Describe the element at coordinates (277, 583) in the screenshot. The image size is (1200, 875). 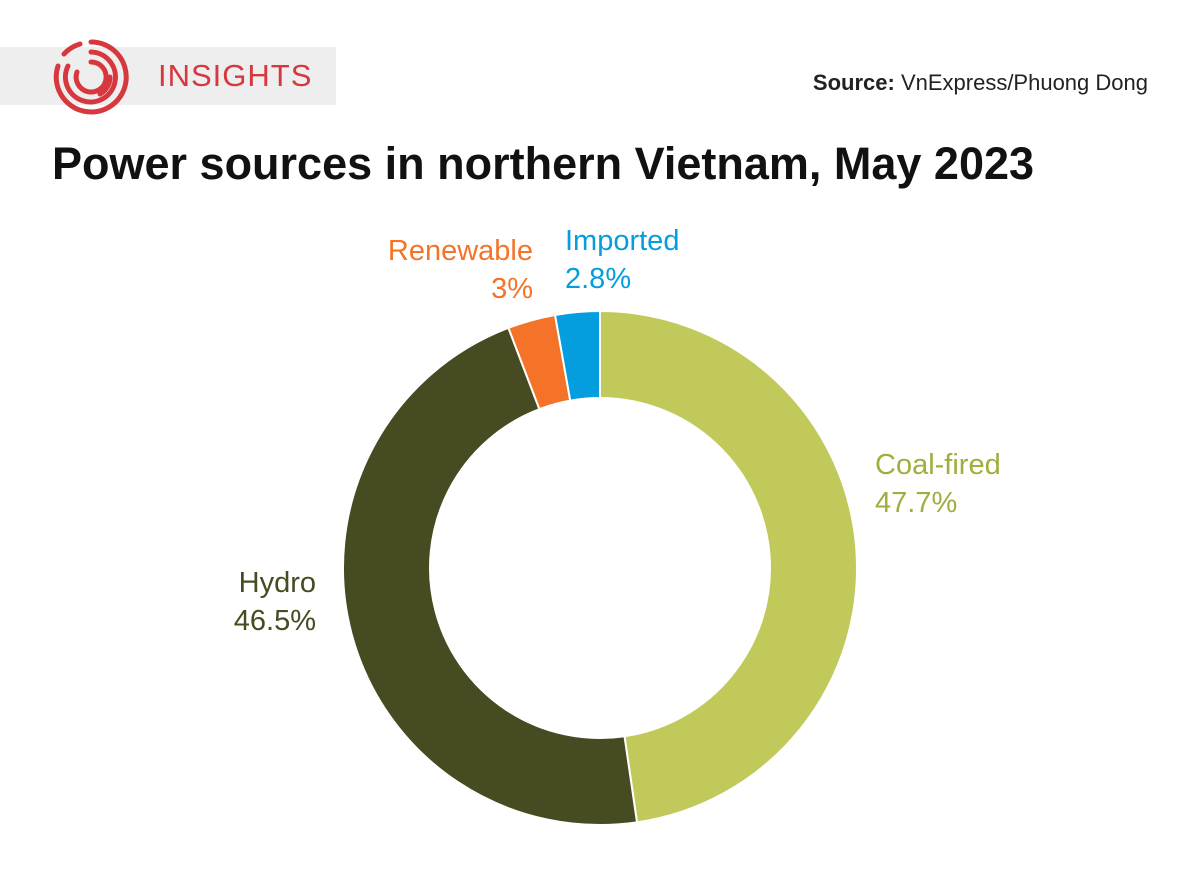
I see `slice-label-hydro: Hydro` at that location.